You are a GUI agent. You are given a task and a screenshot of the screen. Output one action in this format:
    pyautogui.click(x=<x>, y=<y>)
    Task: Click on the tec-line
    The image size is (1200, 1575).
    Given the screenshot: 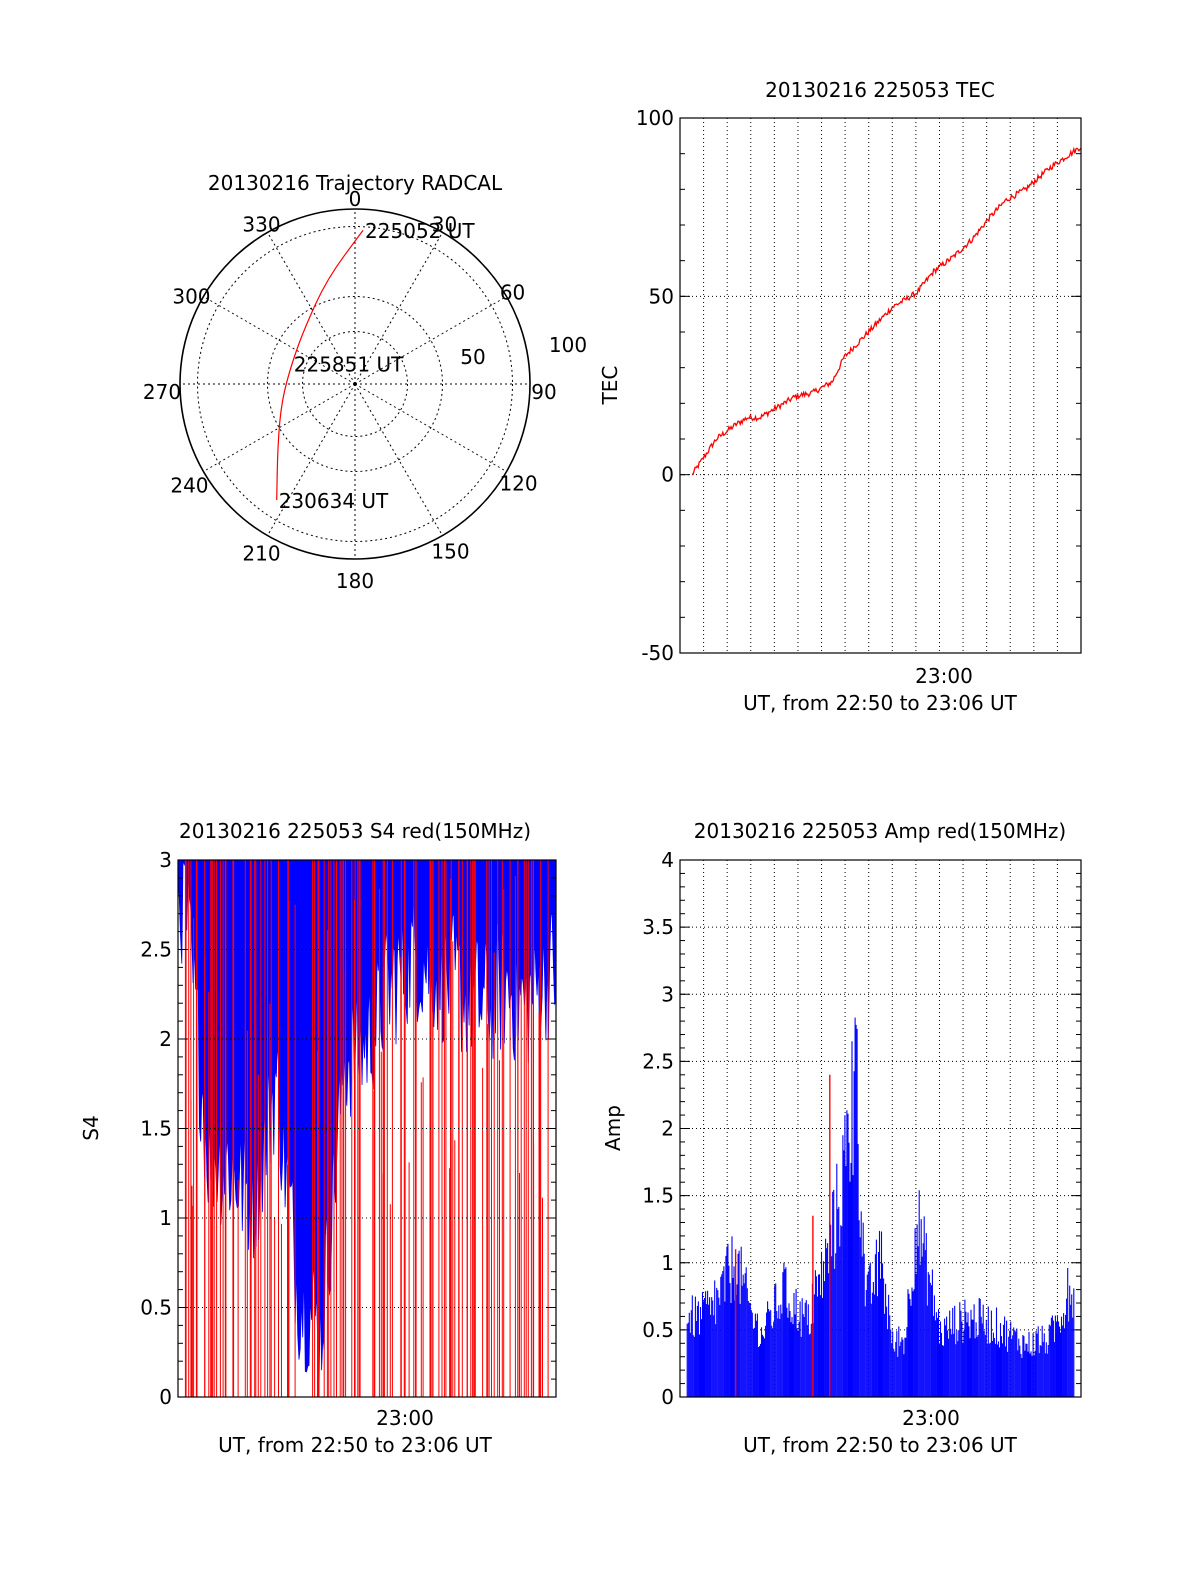 What is the action you would take?
    pyautogui.click(x=886, y=311)
    